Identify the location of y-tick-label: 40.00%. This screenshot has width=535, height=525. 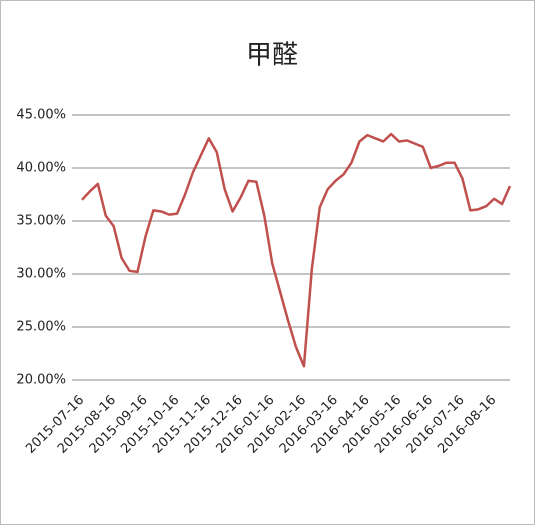
(41, 168).